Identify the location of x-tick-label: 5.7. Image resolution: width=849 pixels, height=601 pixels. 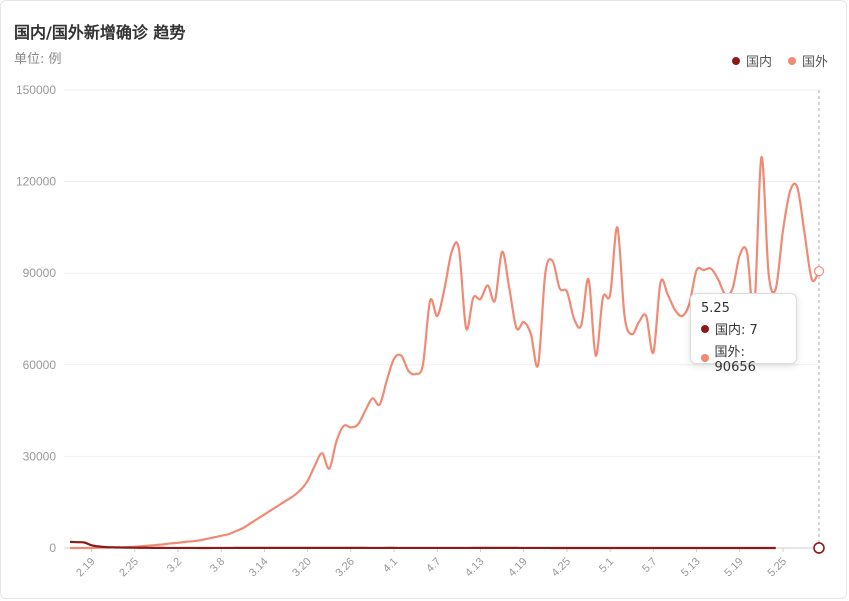
(649, 565).